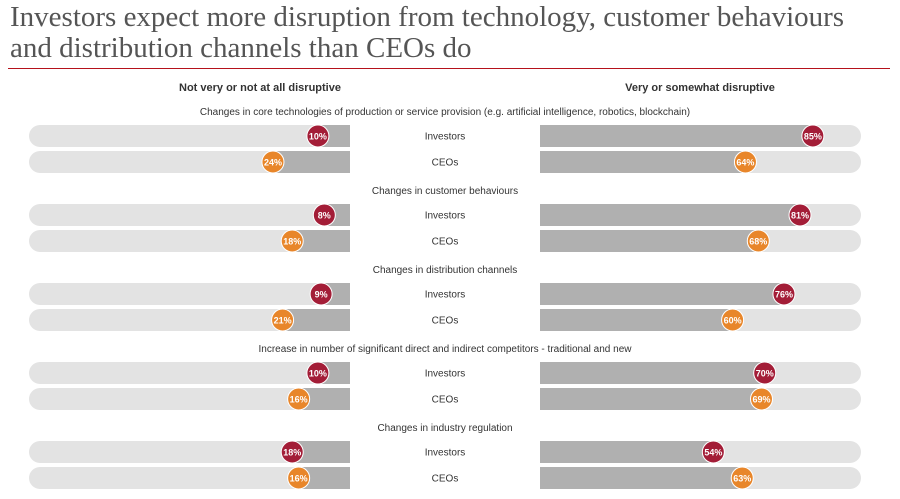  I want to click on right-value-label: 60%, so click(733, 321).